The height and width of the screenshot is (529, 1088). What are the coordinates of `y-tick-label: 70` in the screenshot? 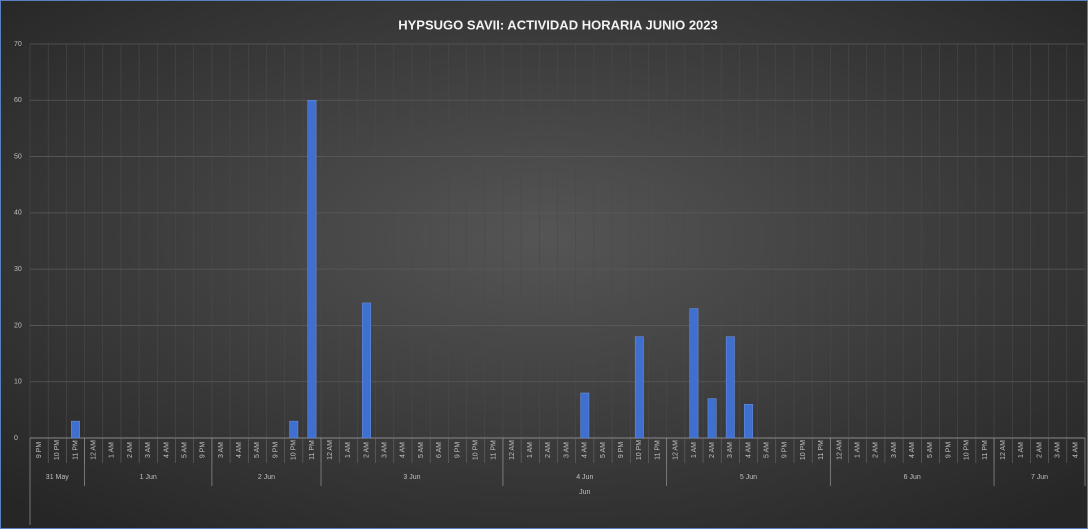 It's located at (18, 44).